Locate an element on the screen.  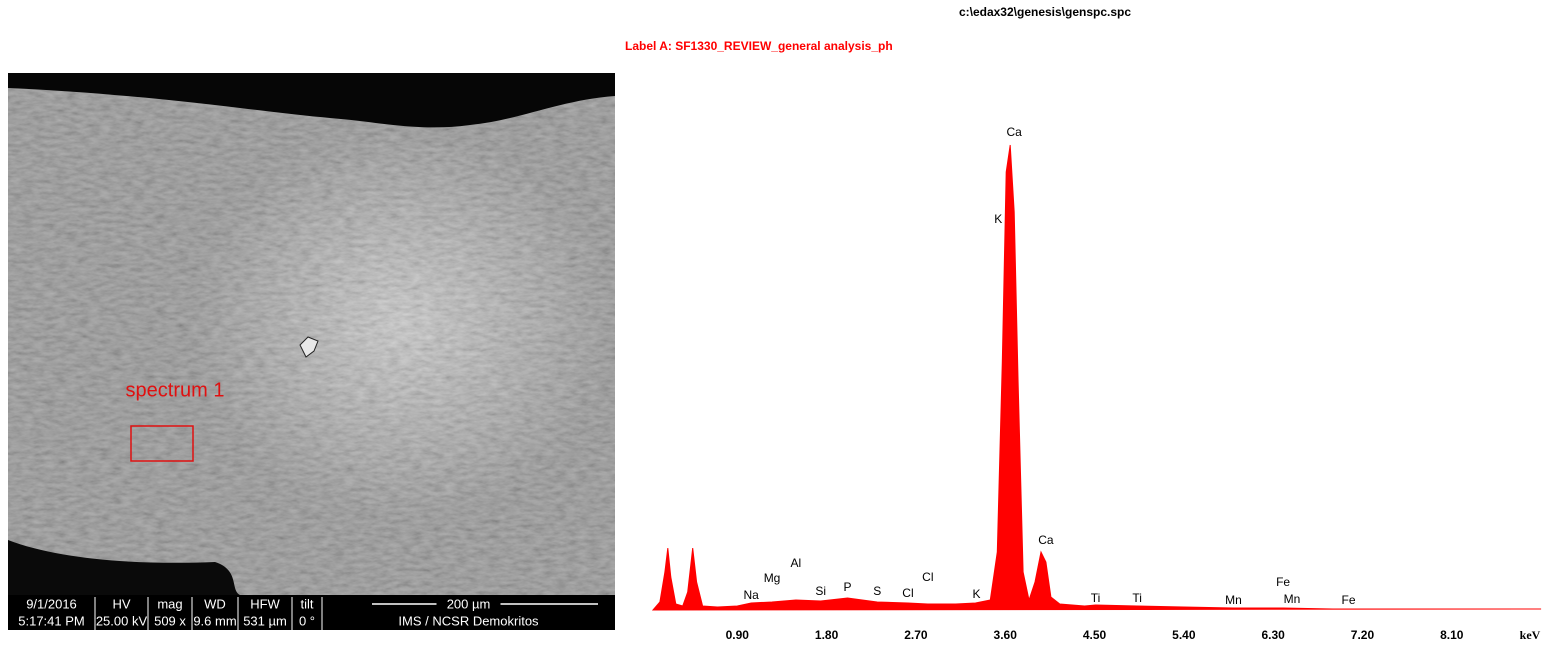
info-bar is located at coordinates (311, 612).